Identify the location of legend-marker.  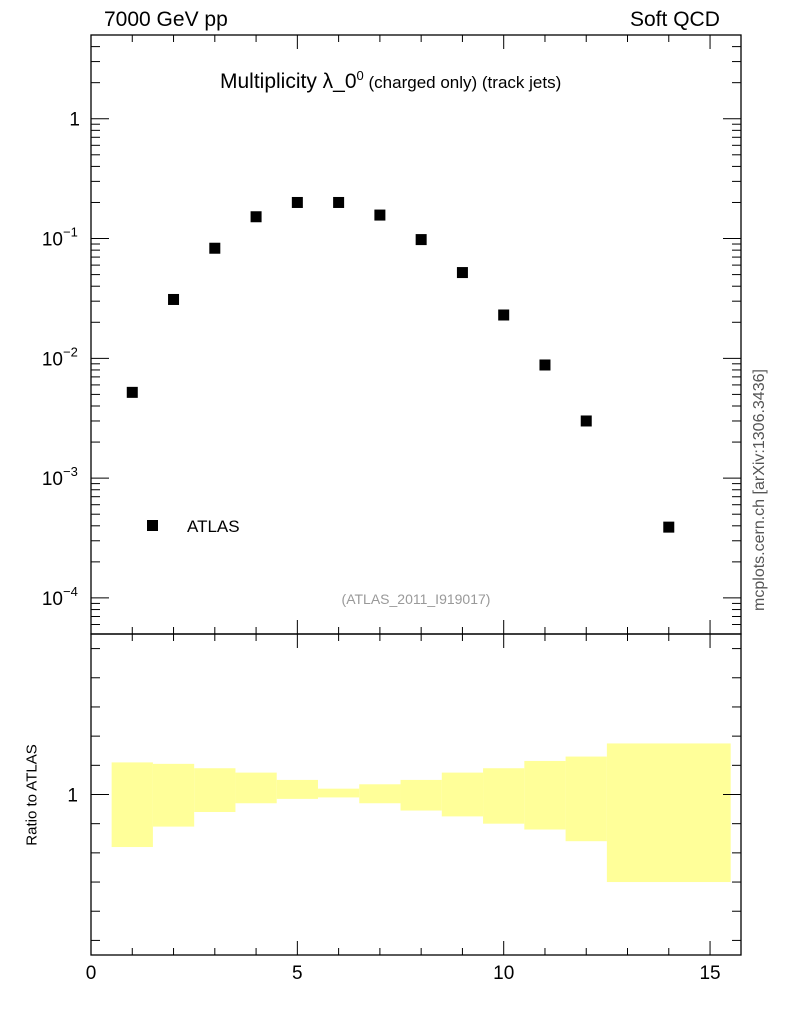
(152, 525).